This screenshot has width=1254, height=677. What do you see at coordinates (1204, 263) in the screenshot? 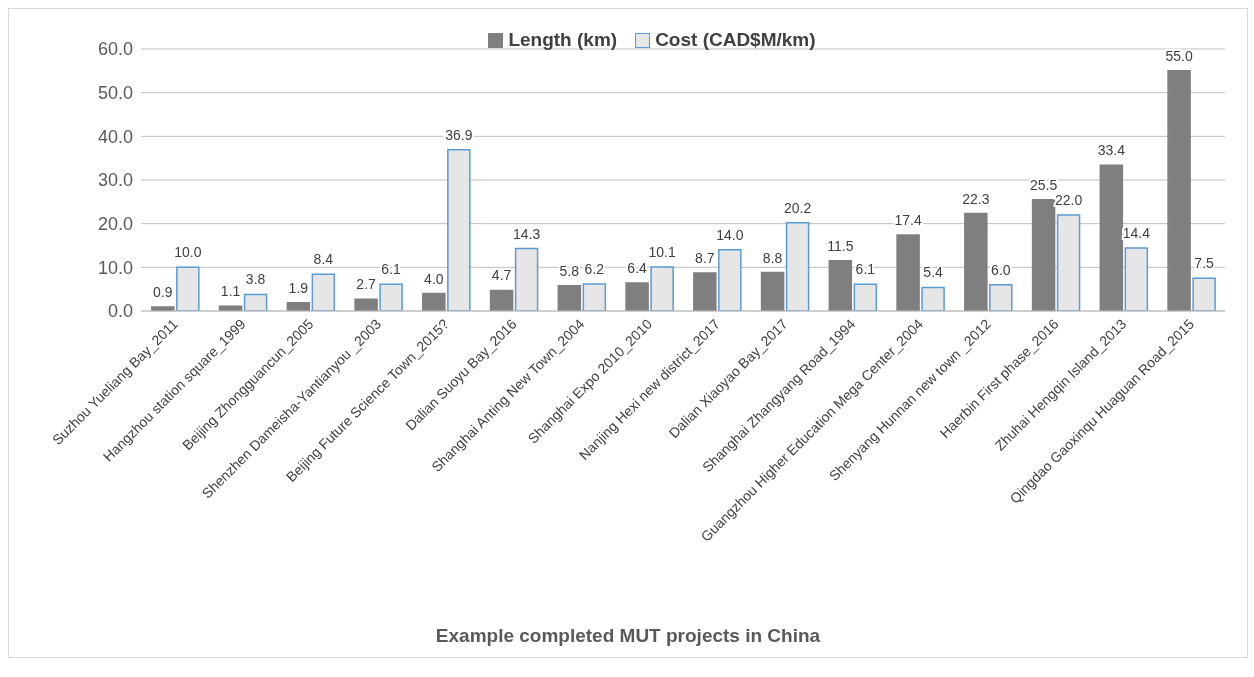
I see `data-label: 7.5` at bounding box center [1204, 263].